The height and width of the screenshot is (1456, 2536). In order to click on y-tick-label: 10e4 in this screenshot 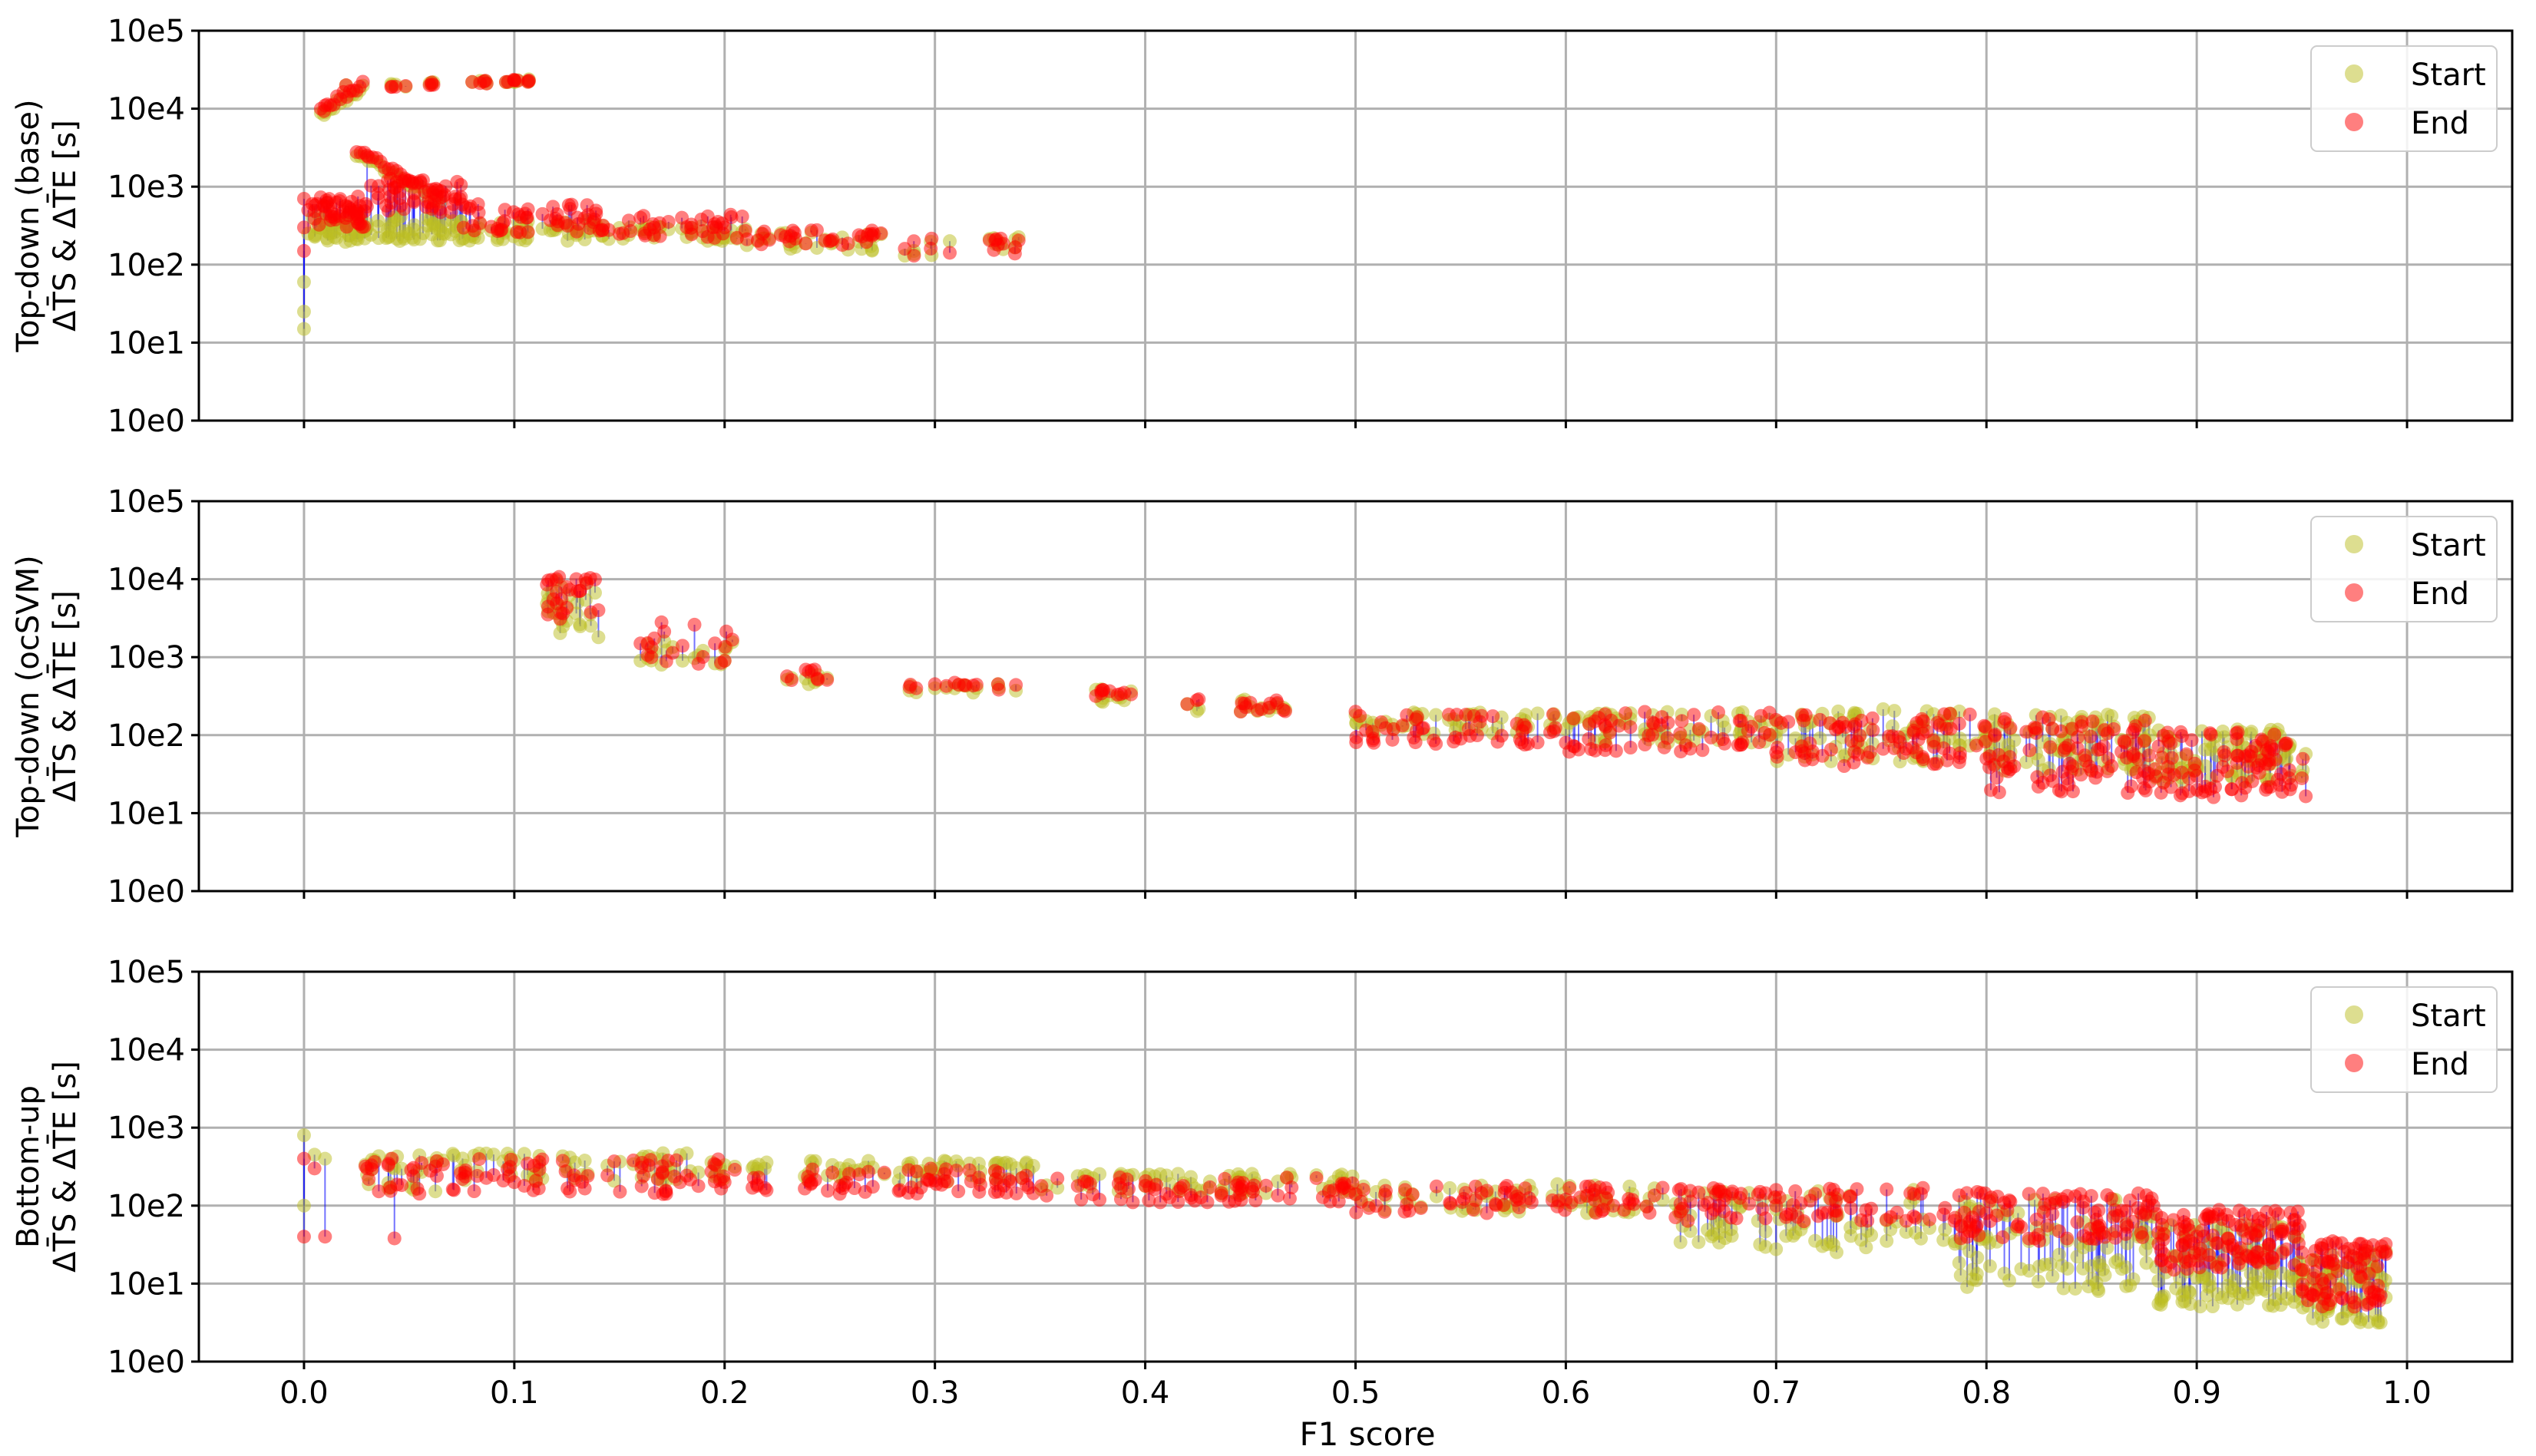, I will do `click(146, 581)`.